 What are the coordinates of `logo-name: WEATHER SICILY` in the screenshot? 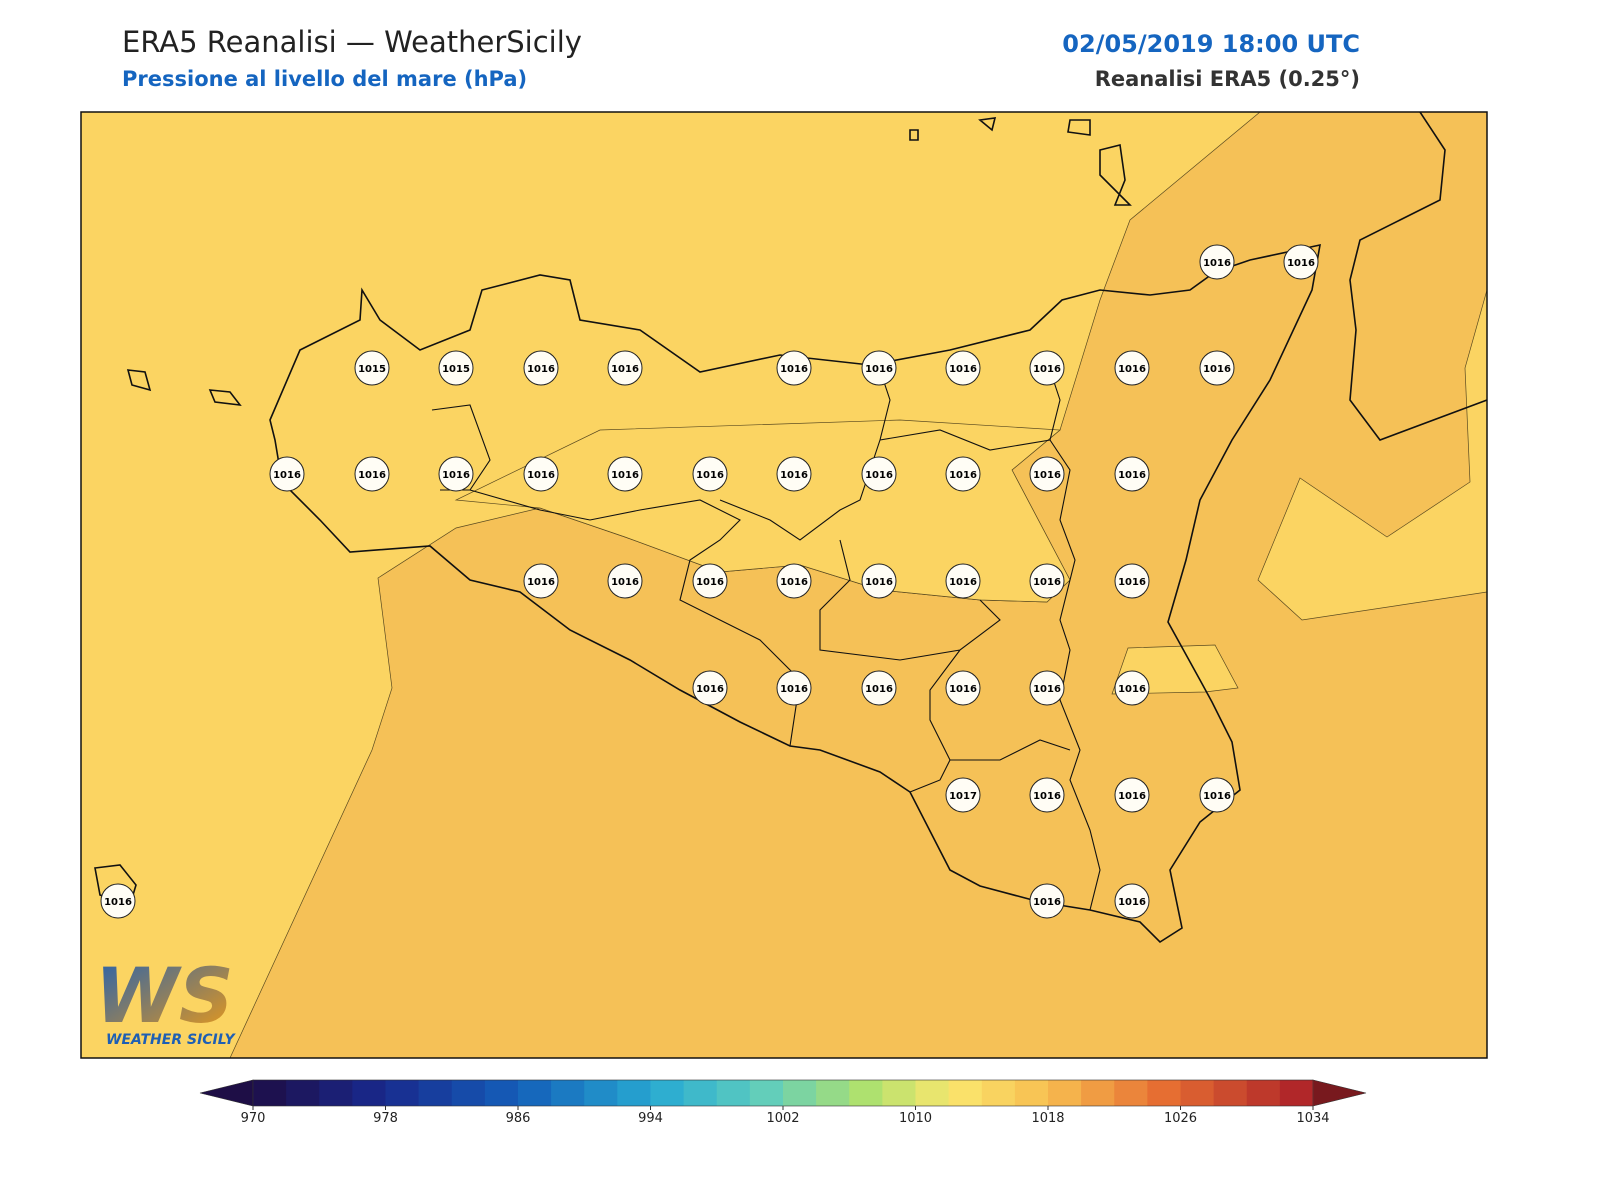 It's located at (171, 1040).